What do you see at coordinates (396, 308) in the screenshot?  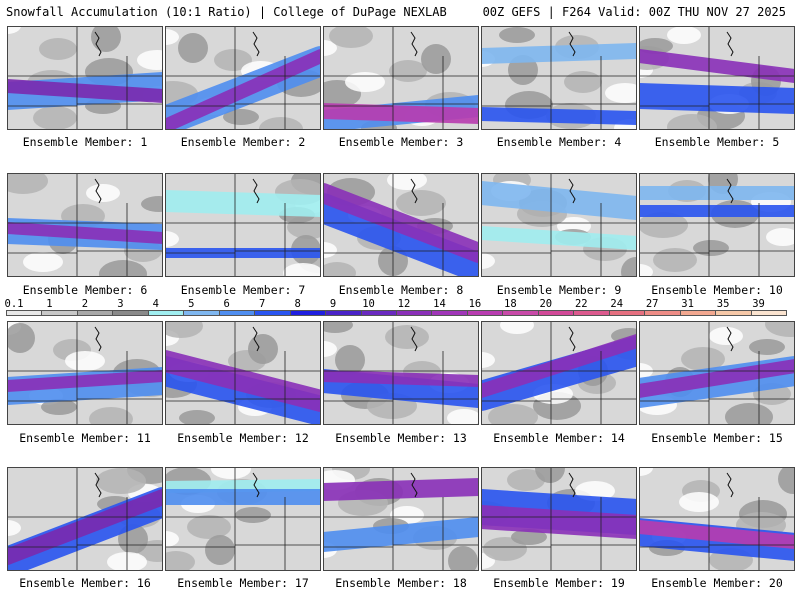 I see `snowfall-colorbar: 0.1 1 2 3 4 5 6 7 8 9 10 12 14 16 18 20 22 24 27 31 35 39` at bounding box center [396, 308].